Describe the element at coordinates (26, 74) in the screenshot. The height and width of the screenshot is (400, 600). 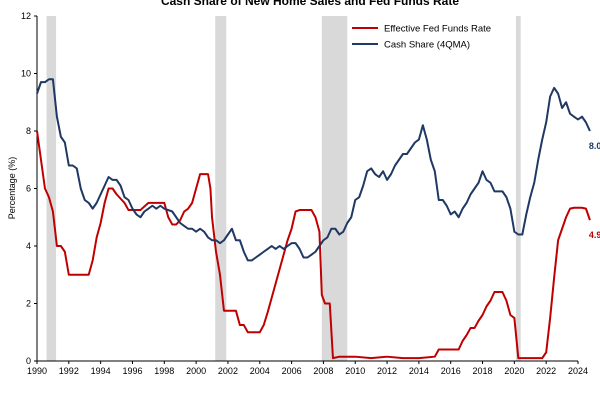
I see `y-tick-label-10: 10` at that location.